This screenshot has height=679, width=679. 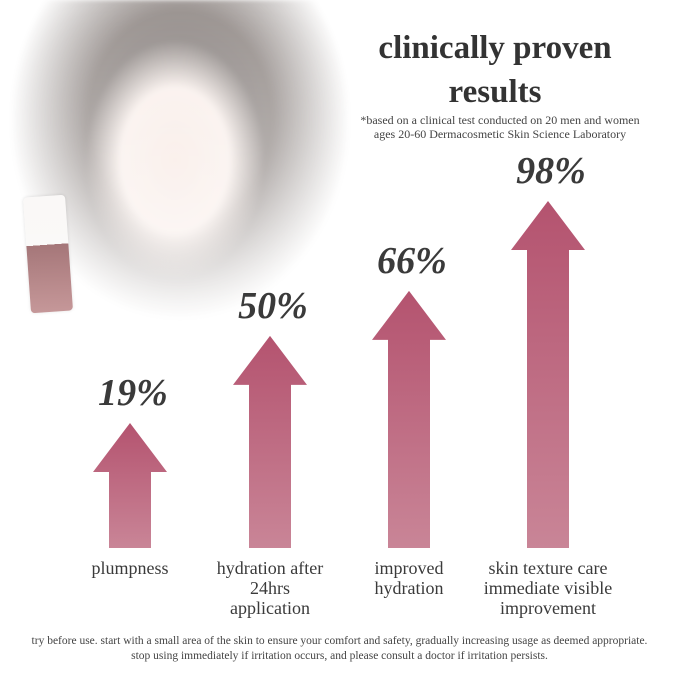 I want to click on value-label: 19%, so click(x=133, y=393).